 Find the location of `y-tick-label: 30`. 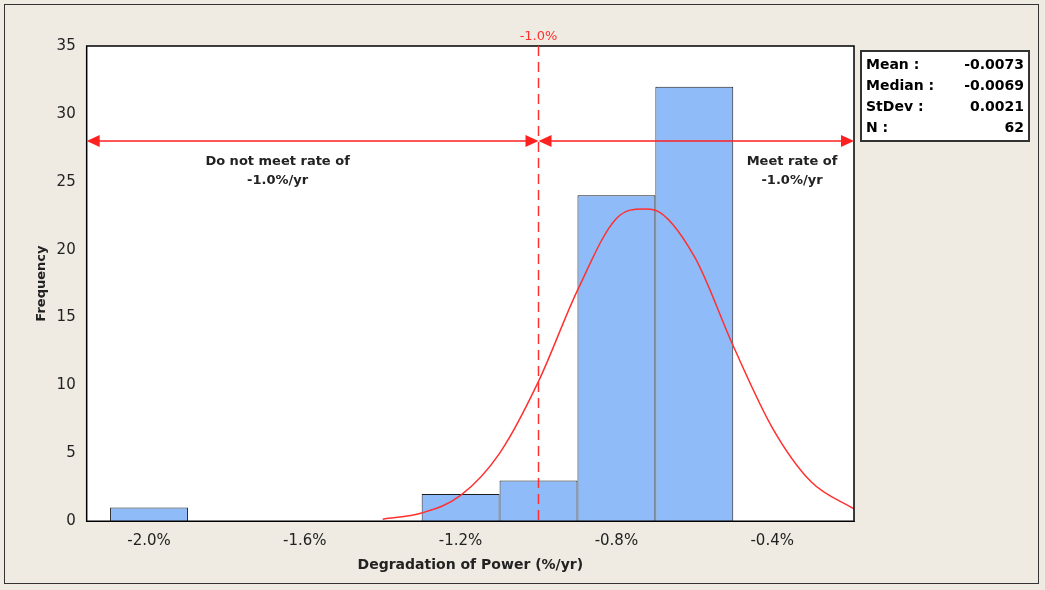

y-tick-label: 30 is located at coordinates (66, 112).